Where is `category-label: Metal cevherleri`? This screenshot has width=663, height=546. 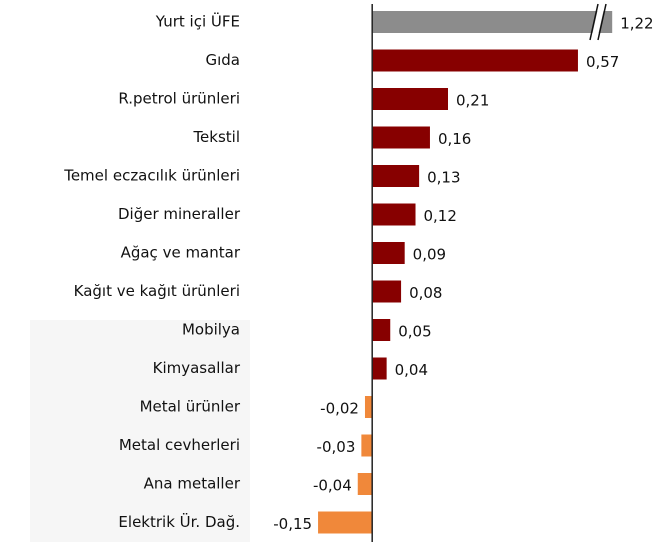 category-label: Metal cevherleri is located at coordinates (179, 445).